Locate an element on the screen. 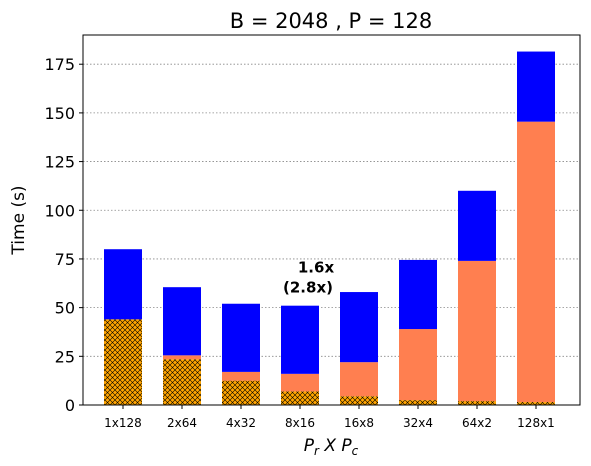  x-tick-label: 1x128 is located at coordinates (123, 423).